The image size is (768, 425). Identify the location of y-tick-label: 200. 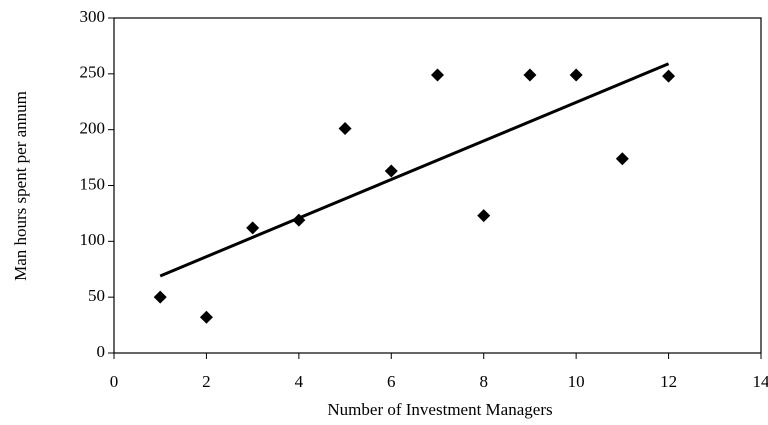
(93, 128).